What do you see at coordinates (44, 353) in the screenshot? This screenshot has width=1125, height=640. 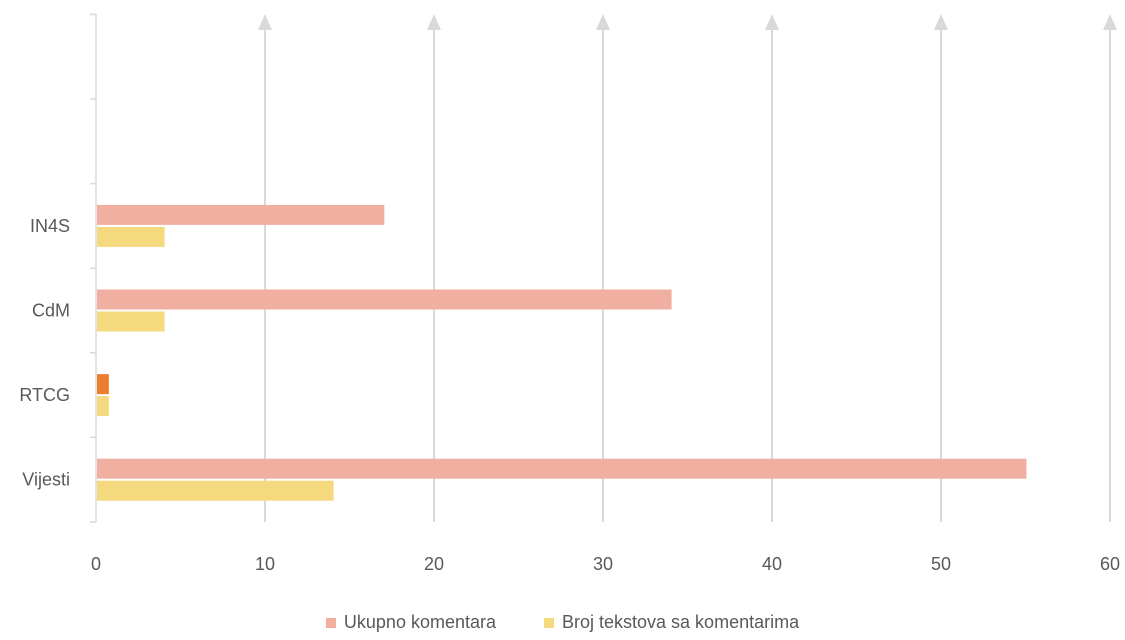 I see `category-labels: Vijesti RTCG CdM IN4S` at bounding box center [44, 353].